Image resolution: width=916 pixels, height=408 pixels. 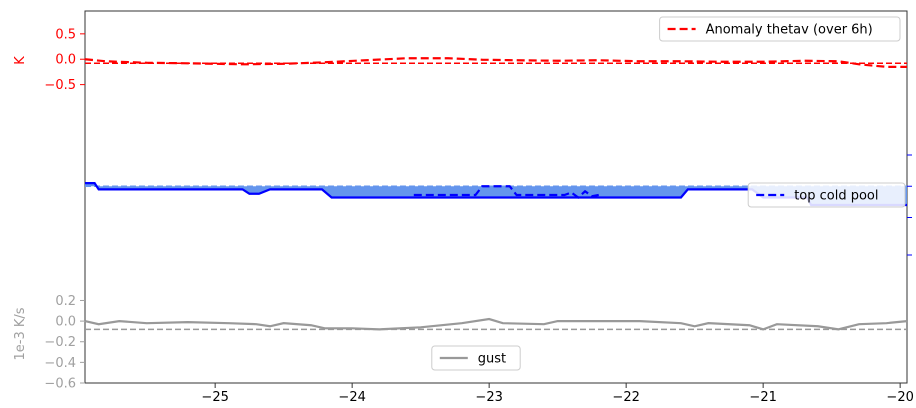 I want to click on x-tick-label: −24, so click(x=351, y=397).